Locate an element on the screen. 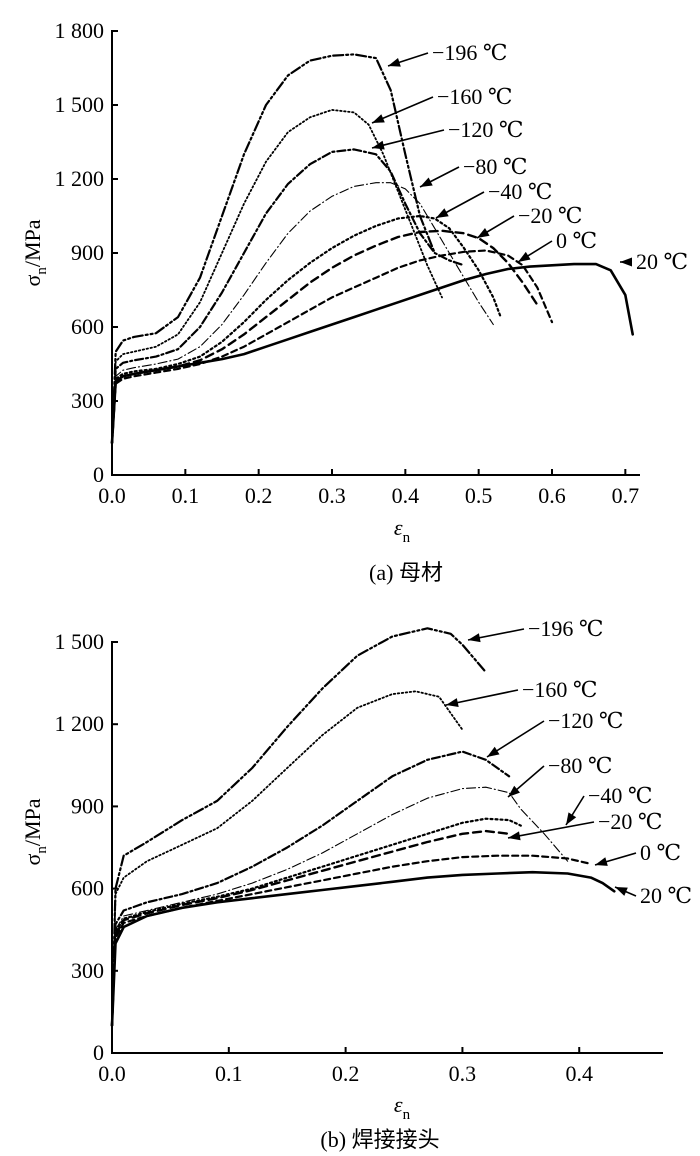  x-tick-label: 0.5 is located at coordinates (479, 495).